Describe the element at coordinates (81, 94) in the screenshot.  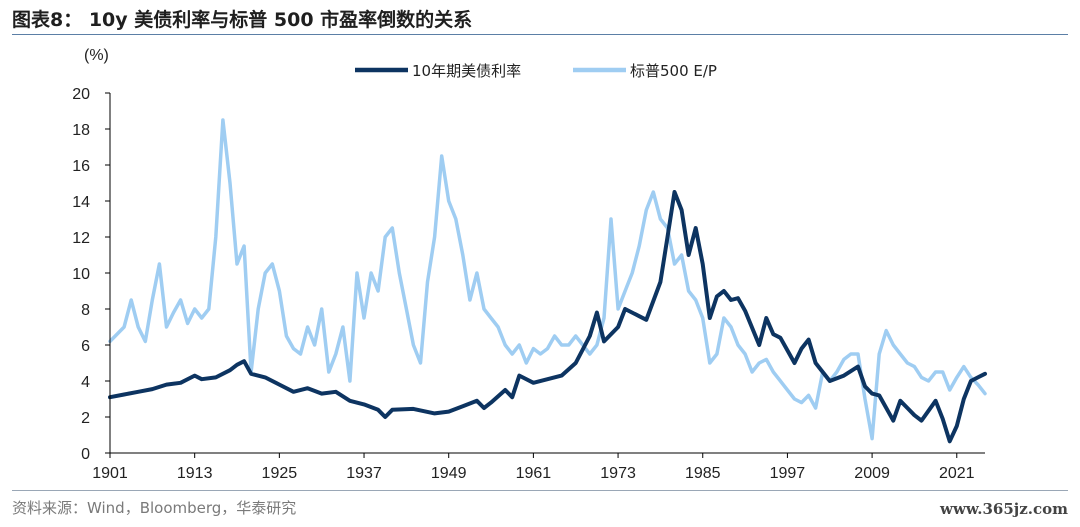
I see `y-tick-label-10: 20` at that location.